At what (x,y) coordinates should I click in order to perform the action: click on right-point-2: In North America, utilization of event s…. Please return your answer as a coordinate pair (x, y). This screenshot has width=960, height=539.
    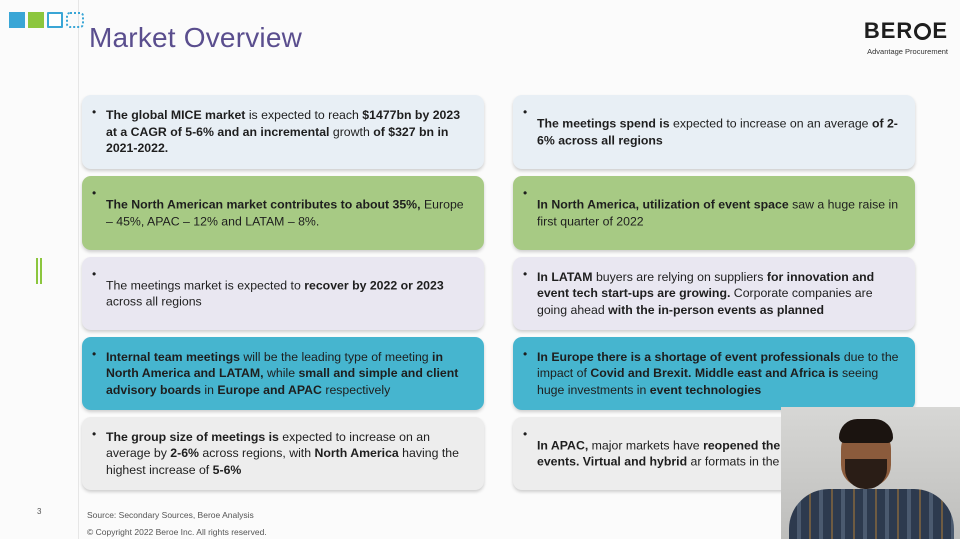
    Looking at the image, I should click on (714, 213).